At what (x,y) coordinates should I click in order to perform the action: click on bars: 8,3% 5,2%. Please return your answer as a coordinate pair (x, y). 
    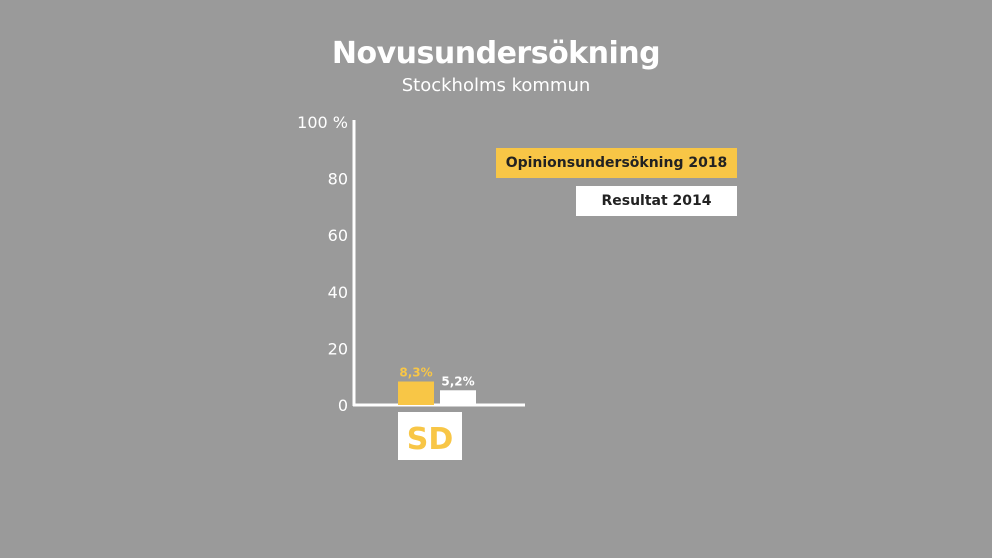
    Looking at the image, I should click on (437, 385).